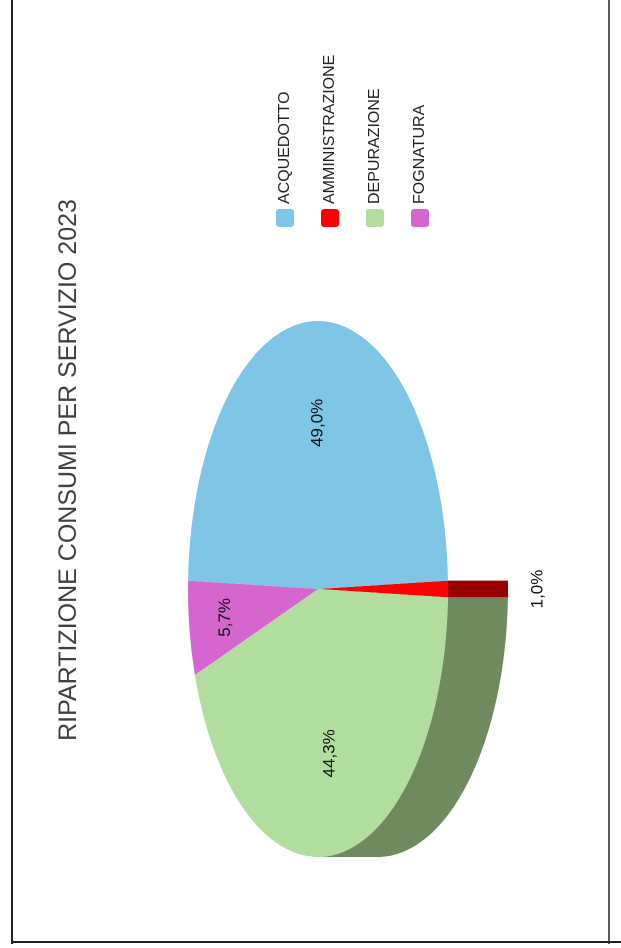  I want to click on legend-swatch-amministrazione, so click(330, 218).